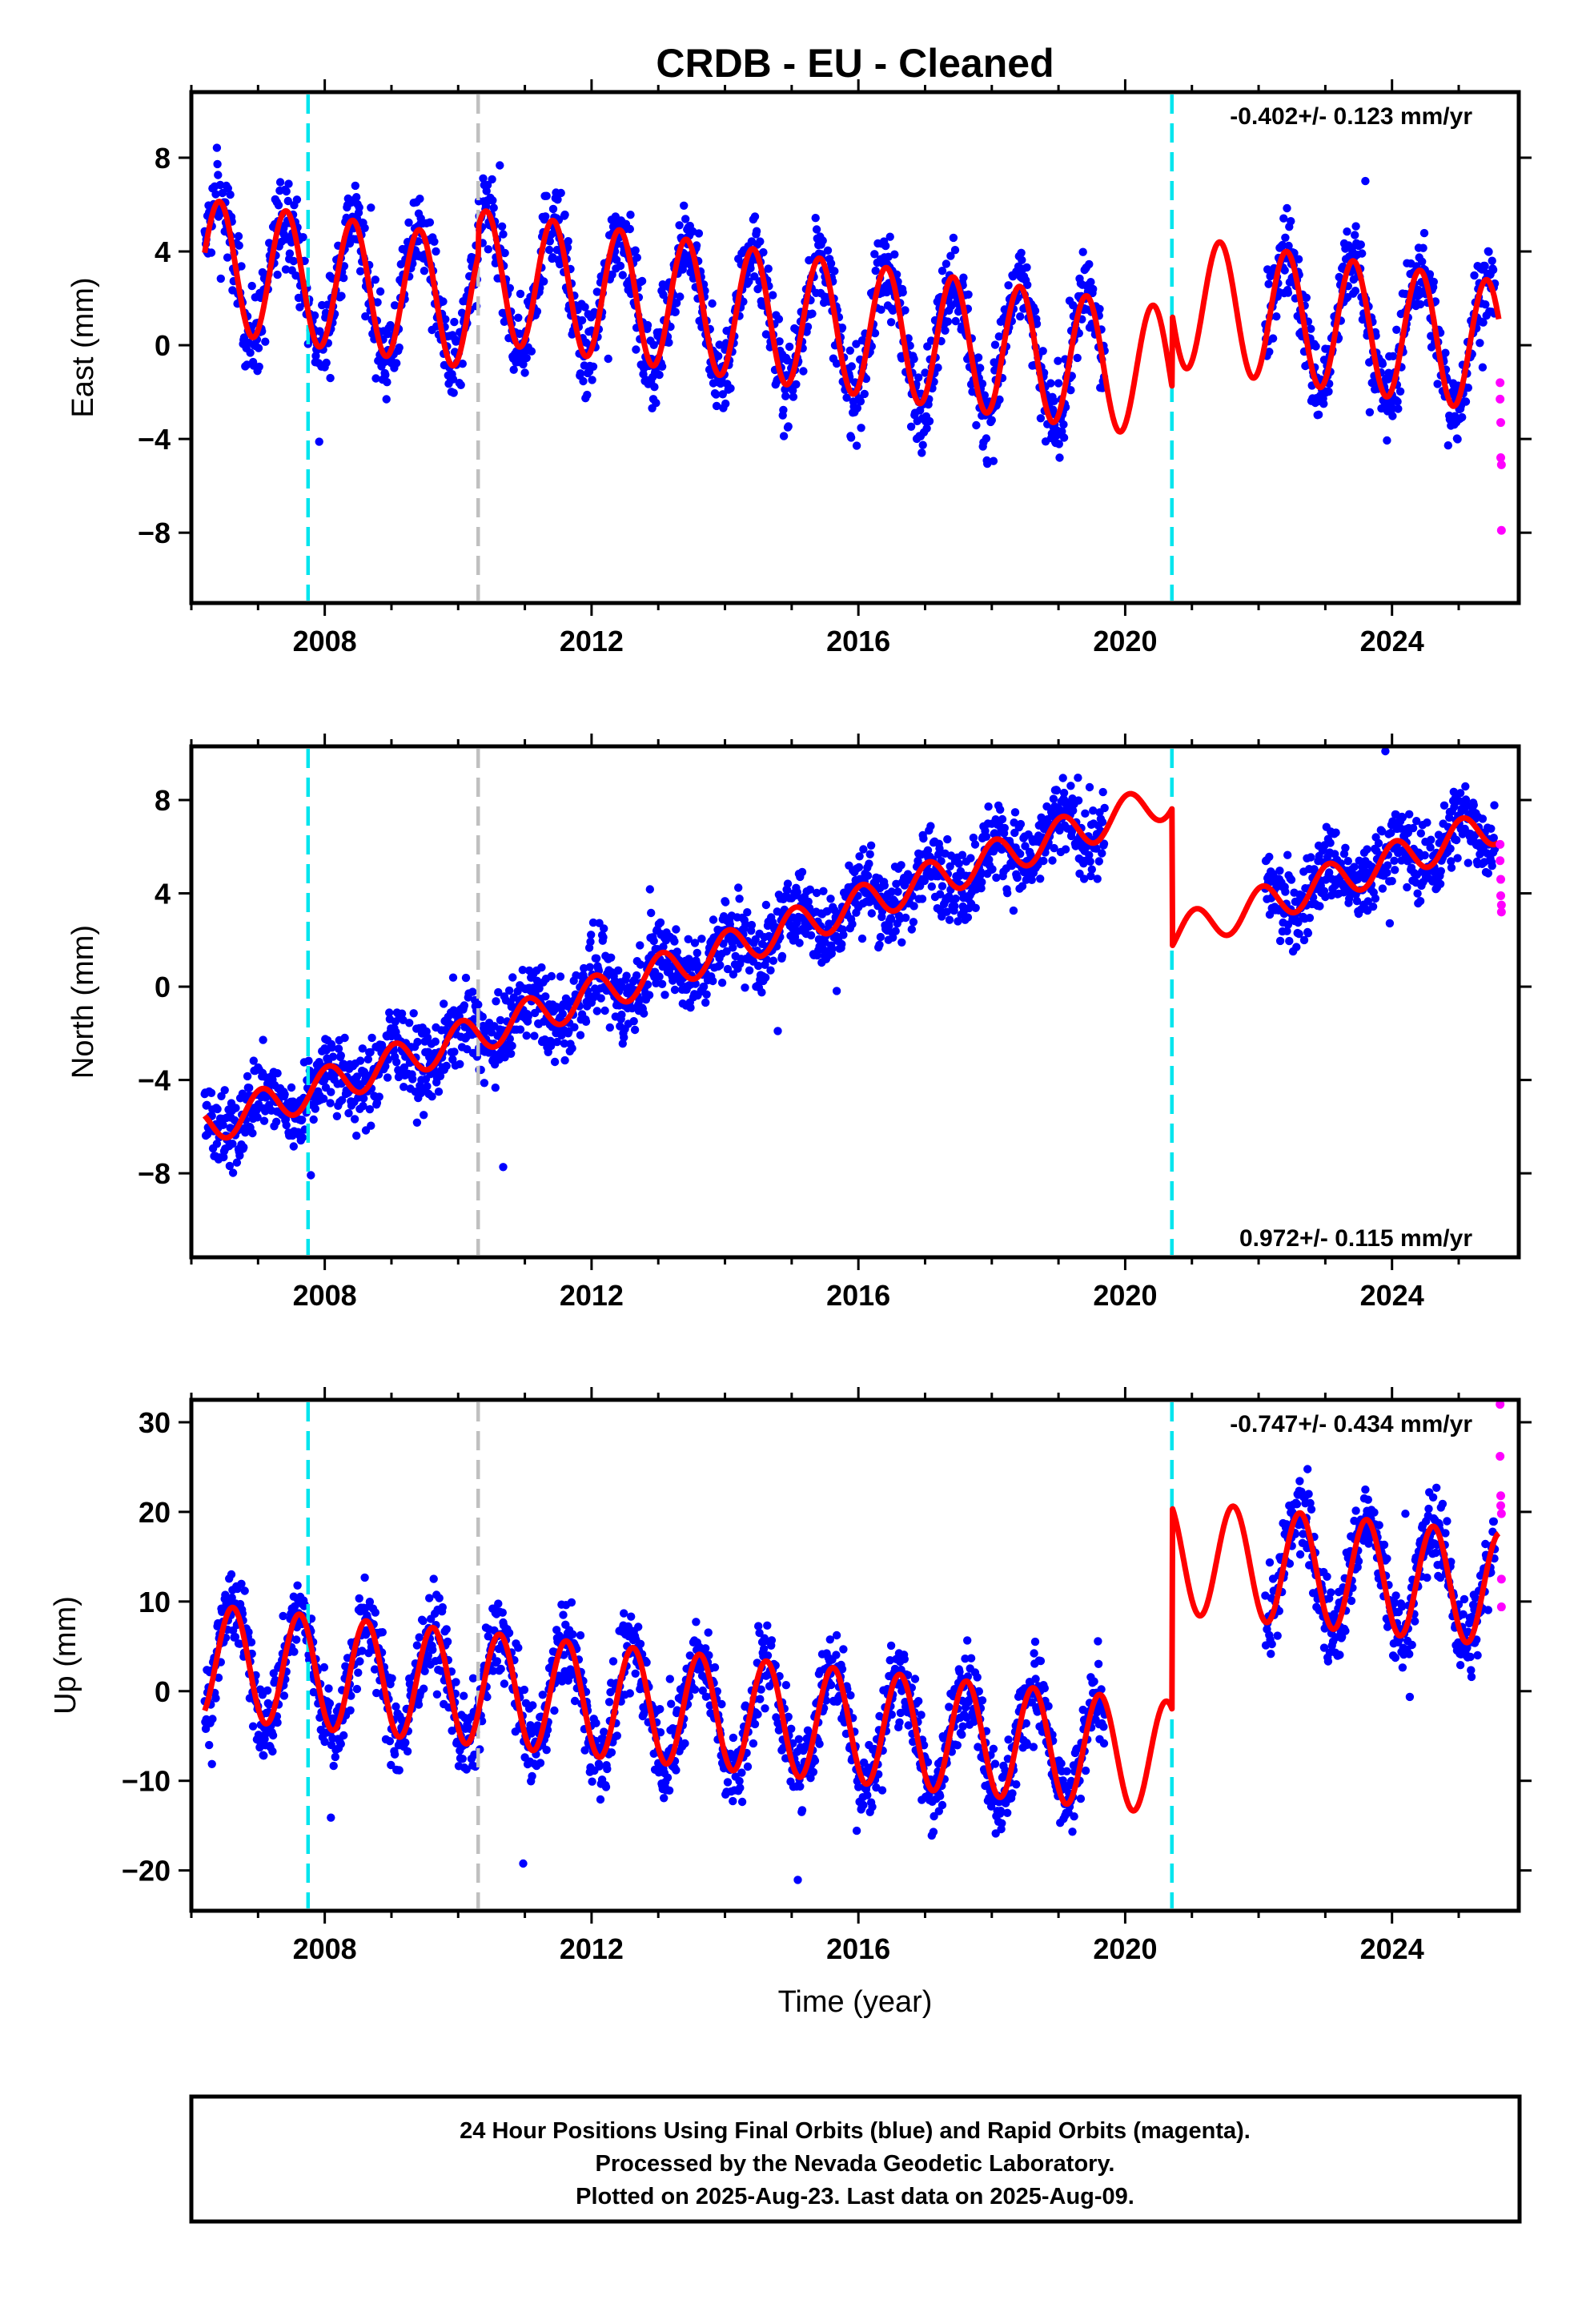  I want to click on north-data-point-1980, so click(1465, 786).